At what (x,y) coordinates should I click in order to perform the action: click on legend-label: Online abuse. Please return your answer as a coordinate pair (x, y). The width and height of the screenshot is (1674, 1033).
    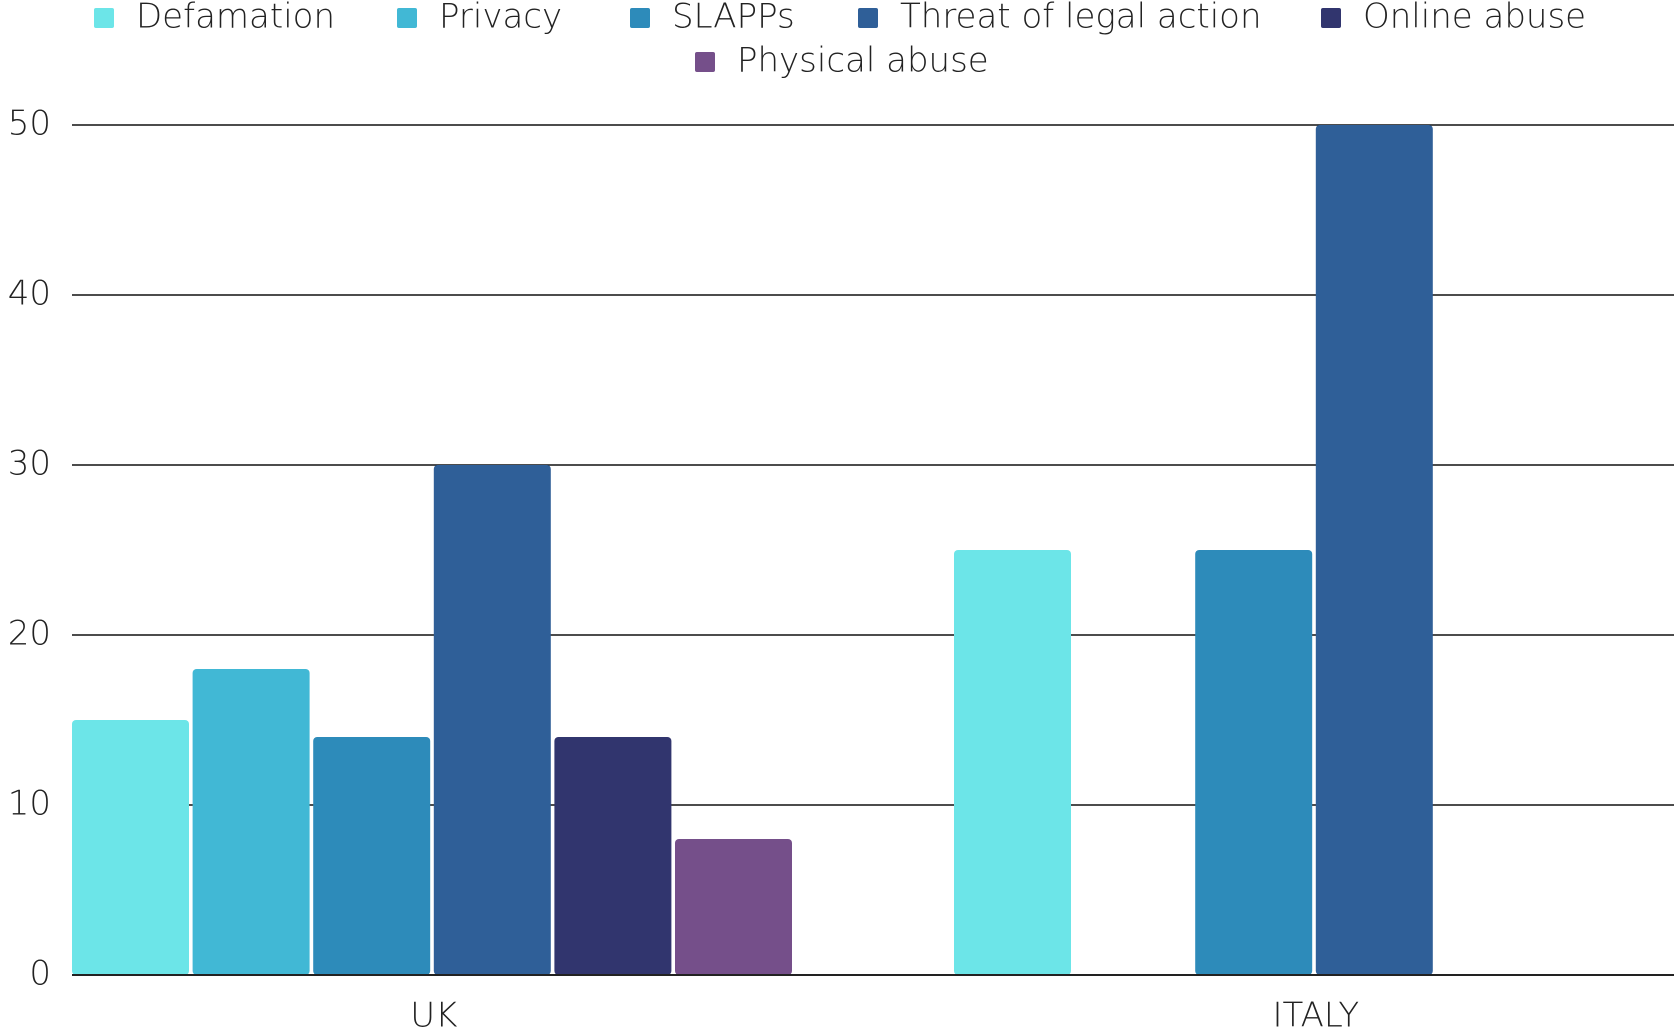
    Looking at the image, I should click on (1474, 18).